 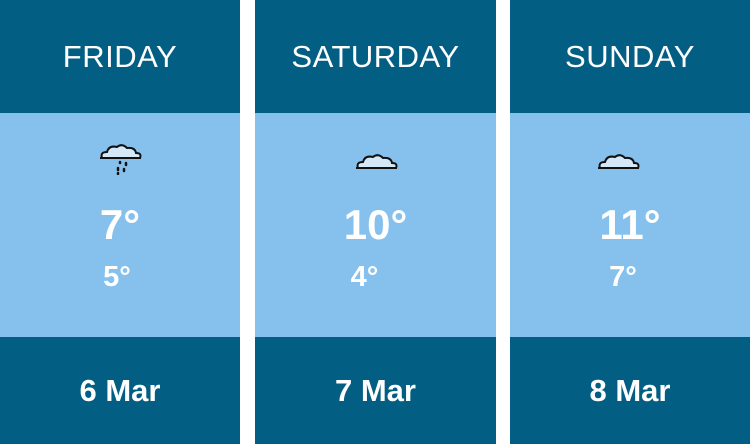 I want to click on low-temperature: 7°, so click(x=623, y=277).